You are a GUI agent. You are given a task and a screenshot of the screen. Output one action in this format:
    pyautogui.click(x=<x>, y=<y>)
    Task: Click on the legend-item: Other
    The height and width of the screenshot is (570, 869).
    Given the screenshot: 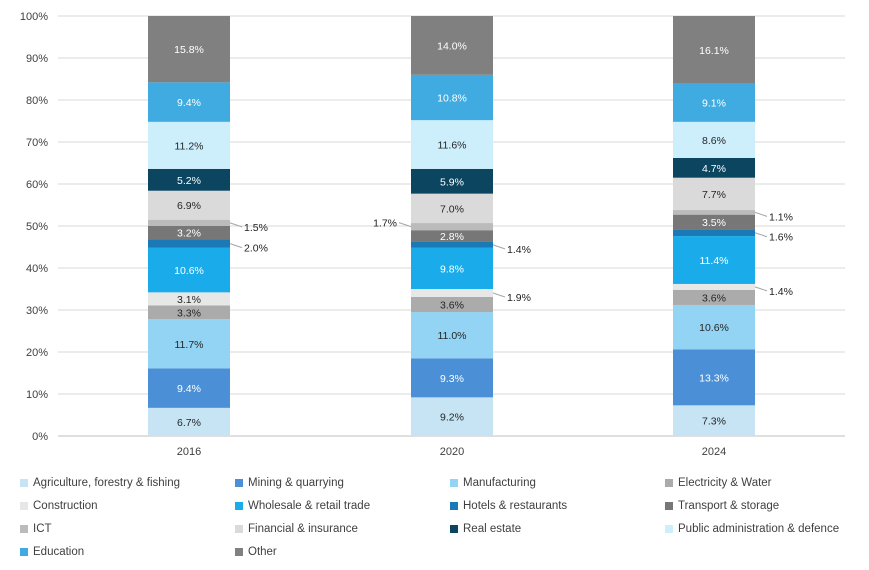 What is the action you would take?
    pyautogui.click(x=342, y=552)
    